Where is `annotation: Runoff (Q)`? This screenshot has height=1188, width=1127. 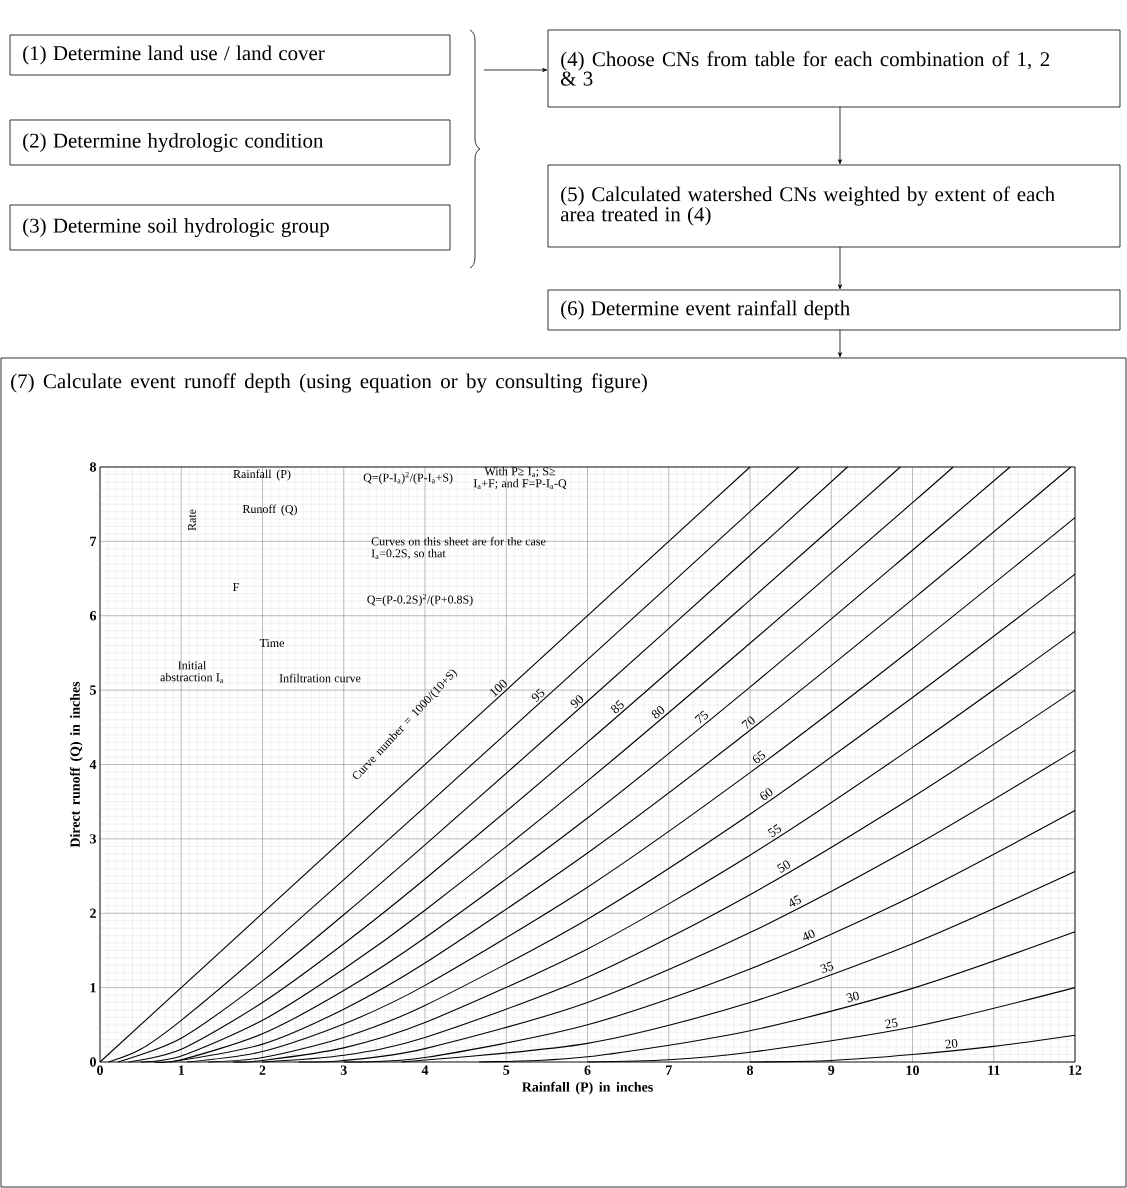 annotation: Runoff (Q) is located at coordinates (269, 510).